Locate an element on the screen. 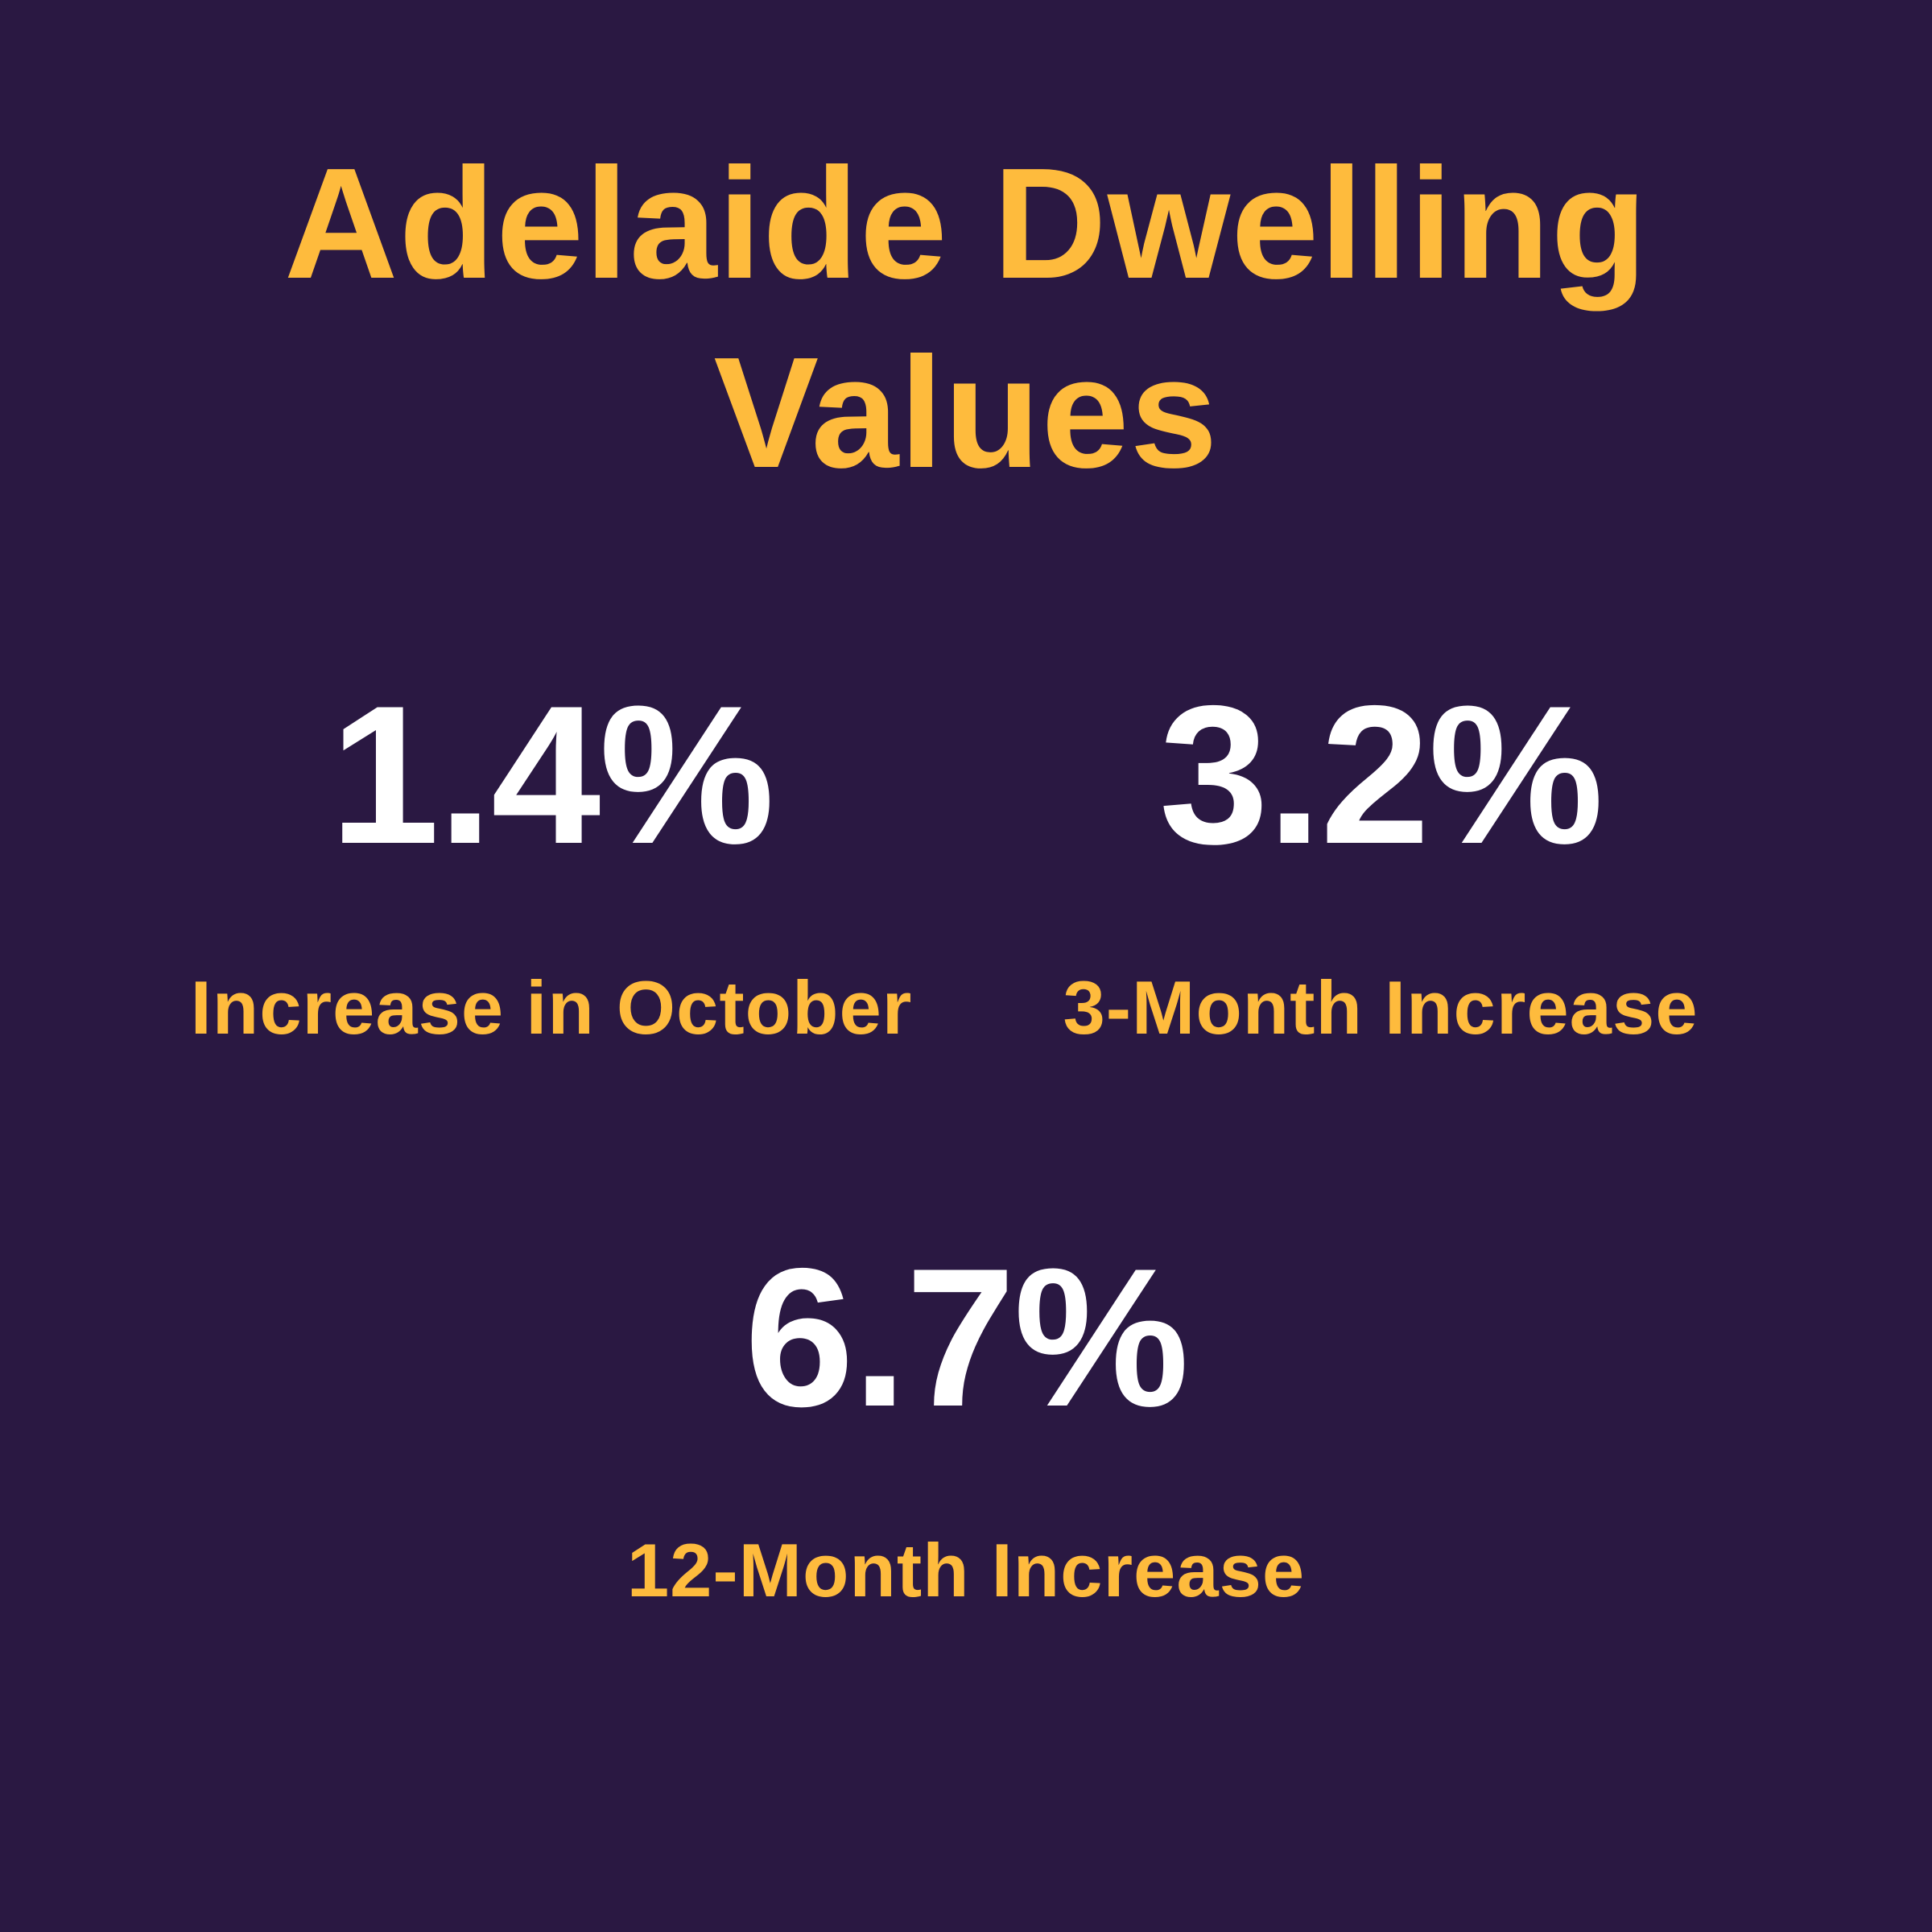 This screenshot has width=1932, height=1932. page-title: Adelaide Dwelling Values is located at coordinates (966, 318).